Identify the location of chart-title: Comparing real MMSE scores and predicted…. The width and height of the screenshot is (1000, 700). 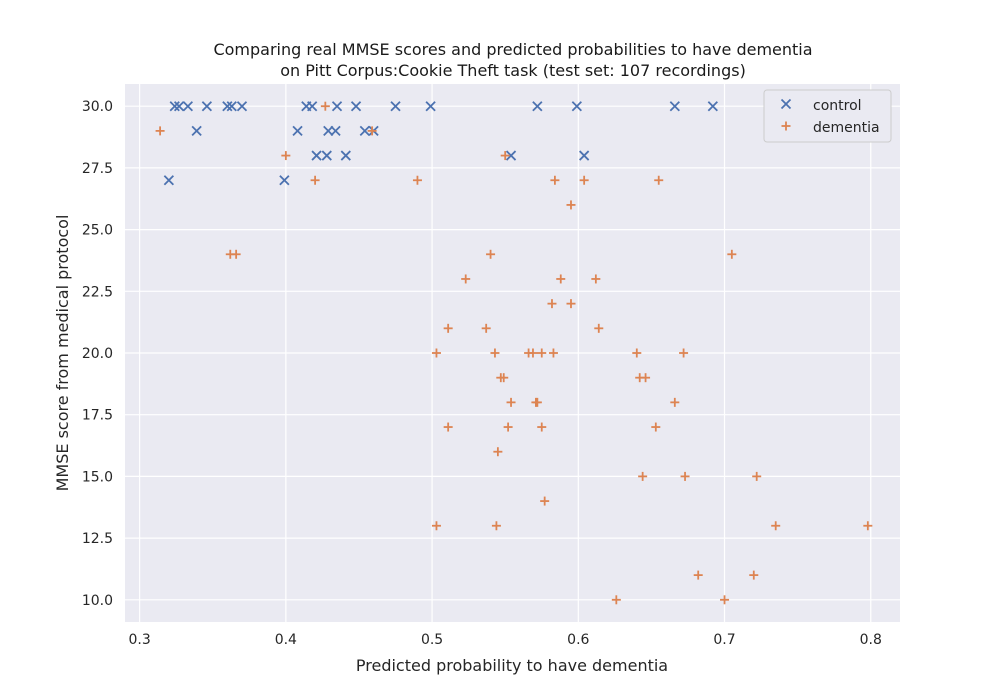
(512, 49).